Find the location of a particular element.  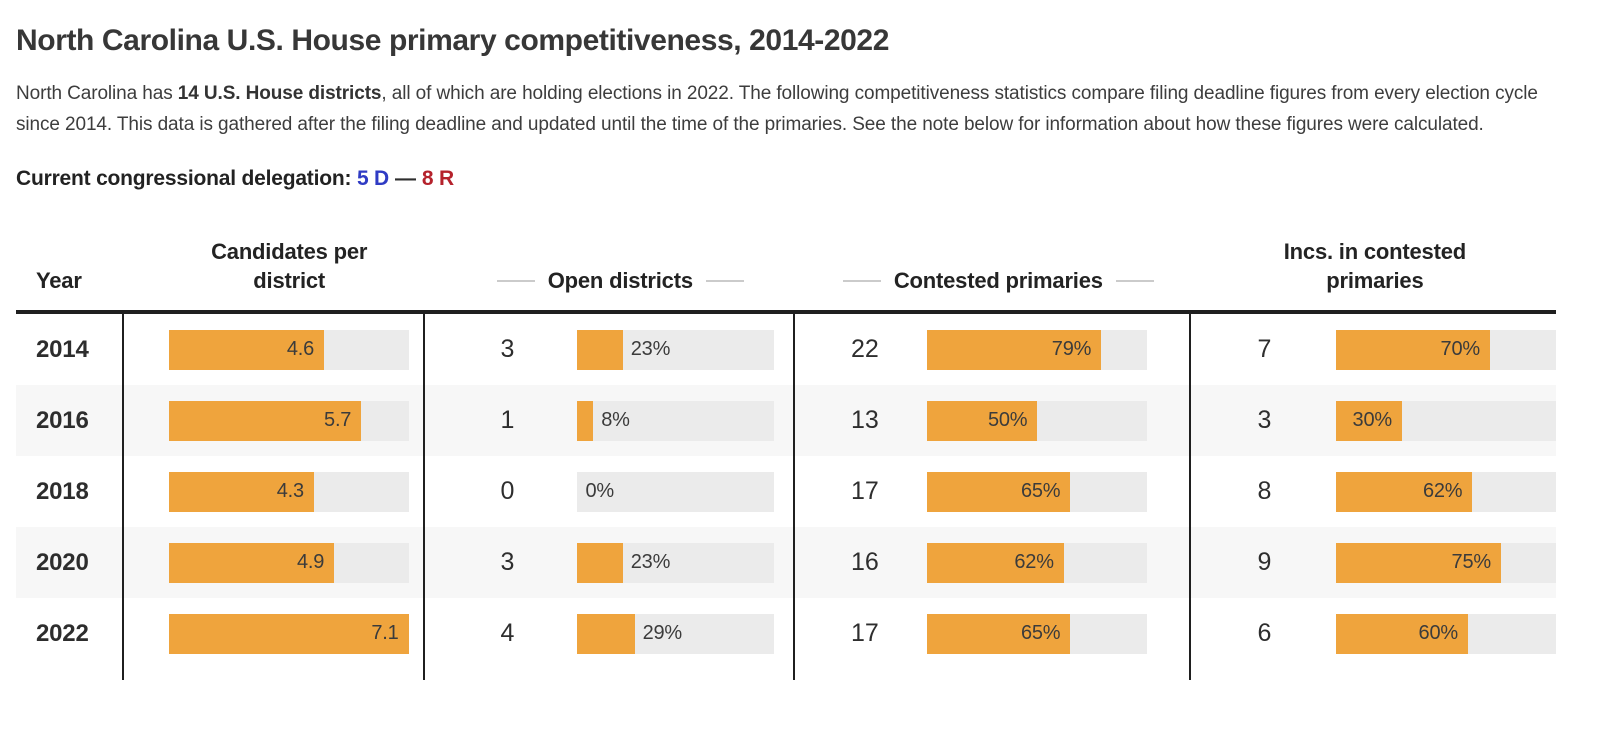

intro-text-start: North Carolina has is located at coordinates (97, 93).